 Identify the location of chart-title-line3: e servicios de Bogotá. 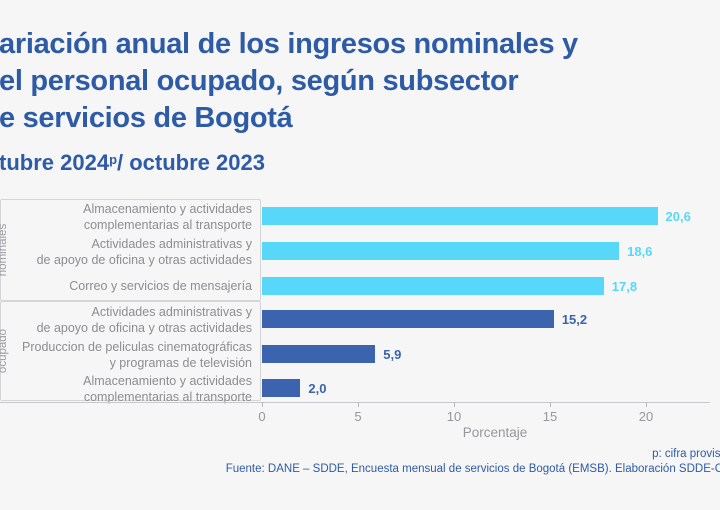
(146, 118).